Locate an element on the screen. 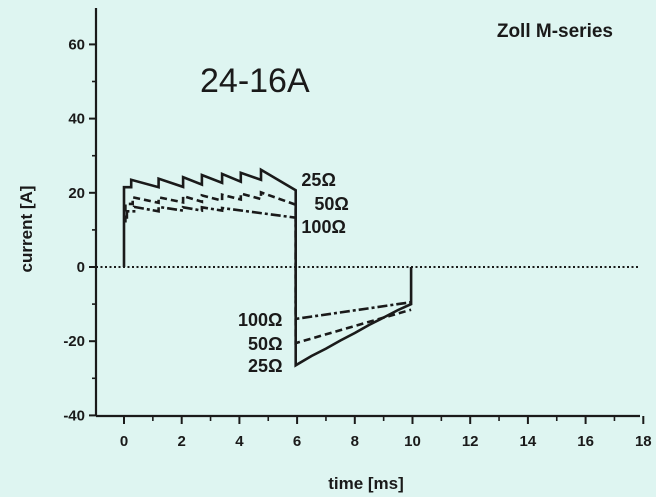 Image resolution: width=656 pixels, height=497 pixels. y-tick-label: 0 is located at coordinates (81, 267).